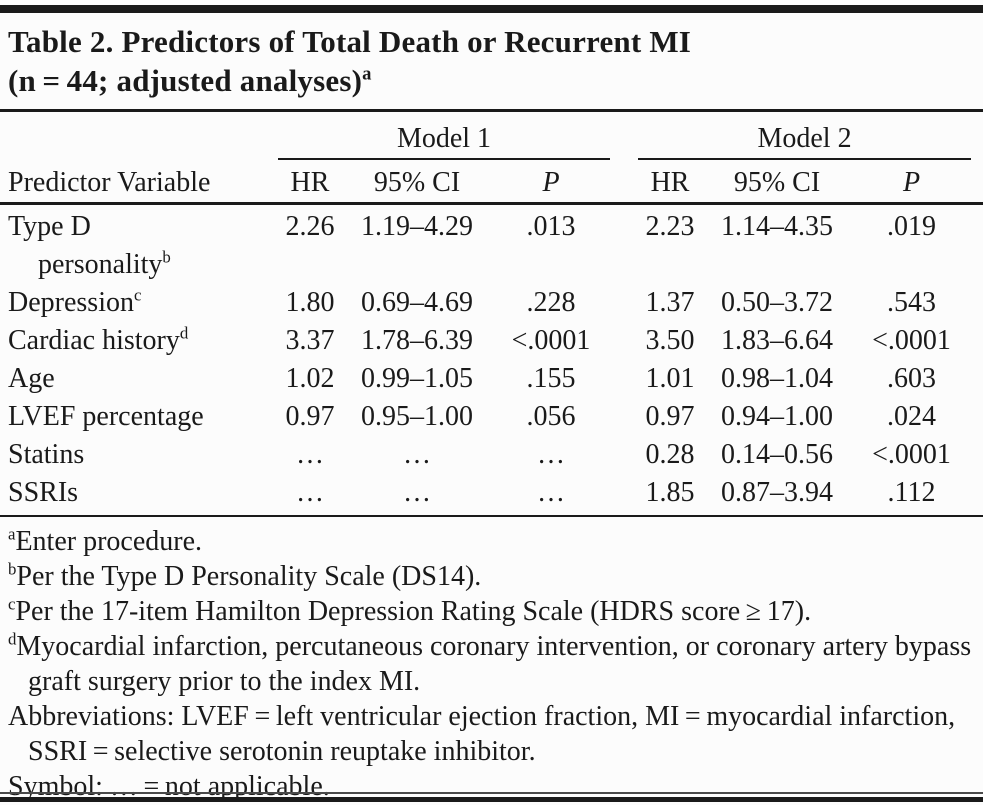  I want to click on cell-ci-m2: 0.50–3.72, so click(777, 302).